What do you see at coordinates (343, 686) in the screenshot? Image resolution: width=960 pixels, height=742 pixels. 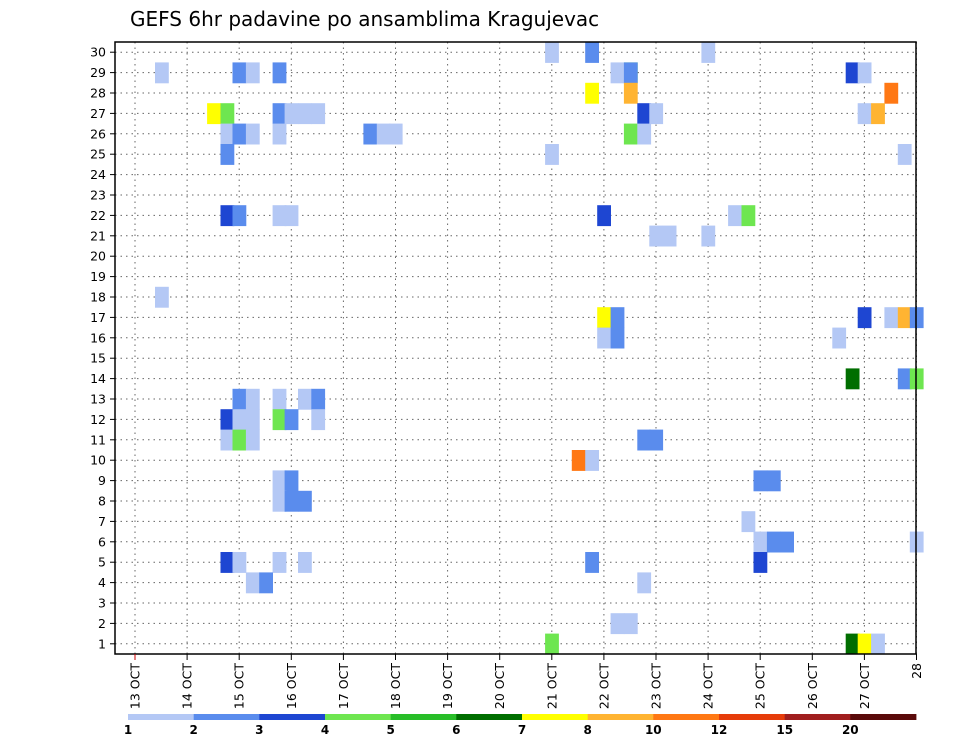 I see `x-tick-label: 17 OCT` at bounding box center [343, 686].